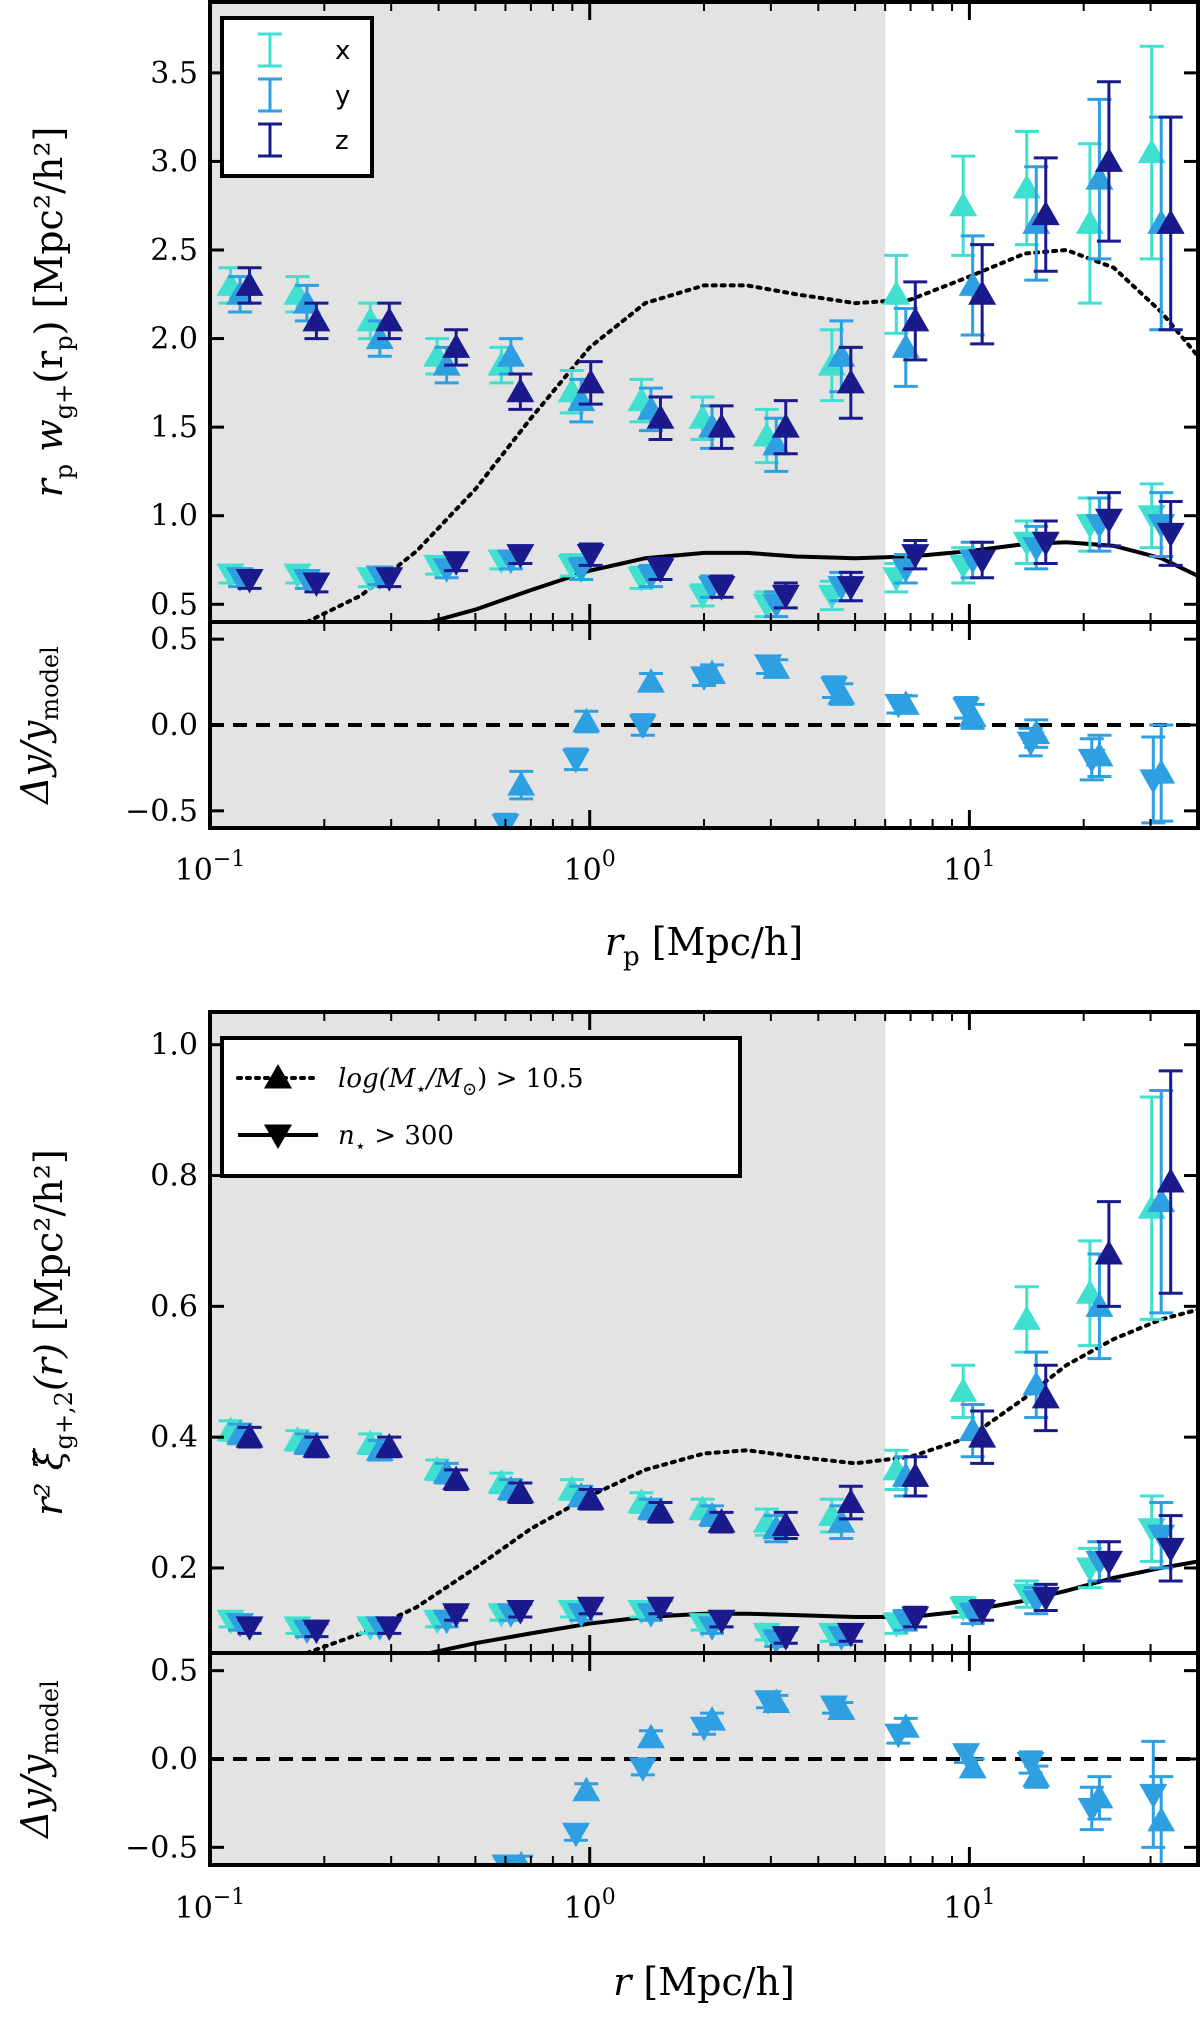 This screenshot has width=1200, height=2022. Describe the element at coordinates (704, 1982) in the screenshot. I see `x-axis-label: r [Mpc/h]` at that location.